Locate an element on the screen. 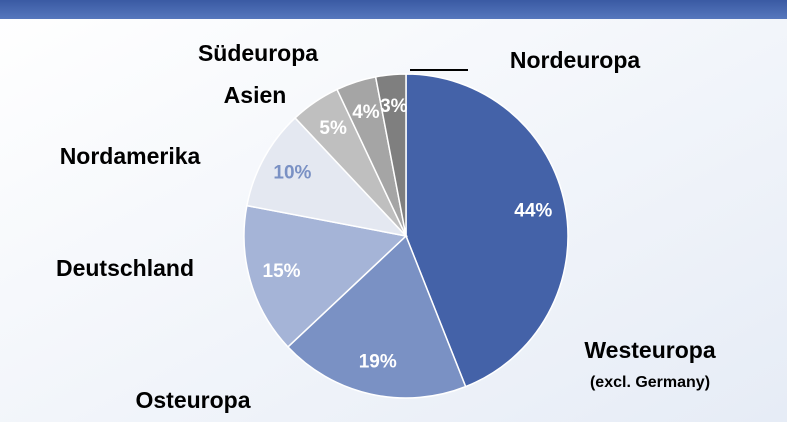 This screenshot has width=787, height=422. annotation: (excl. Germany) is located at coordinates (650, 382).